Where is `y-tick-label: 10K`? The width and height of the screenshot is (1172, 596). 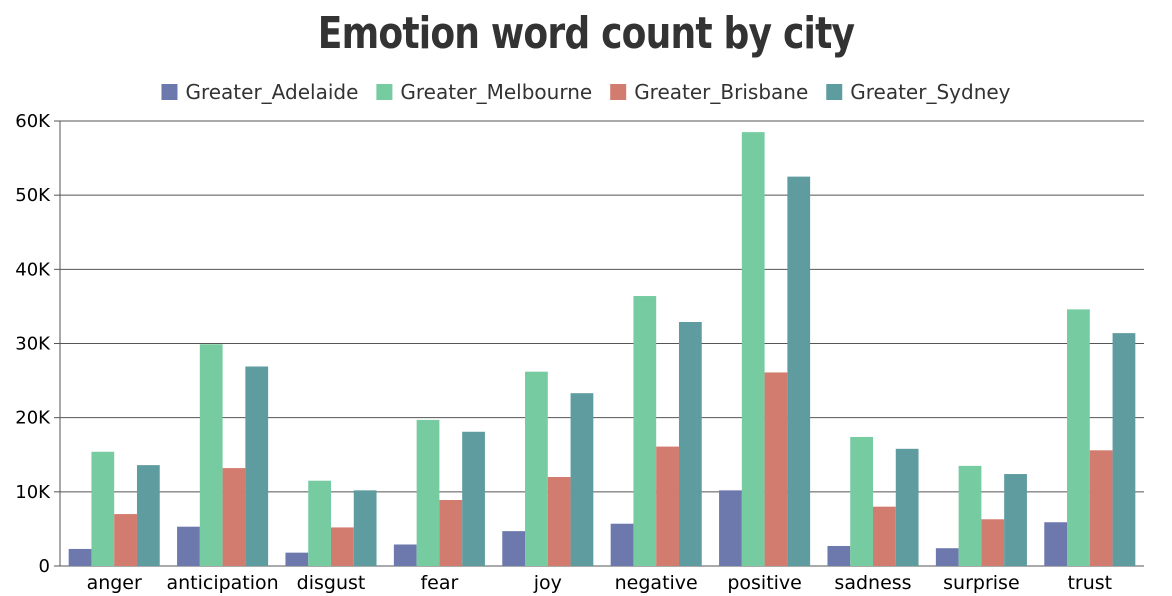 y-tick-label: 10K is located at coordinates (33, 492).